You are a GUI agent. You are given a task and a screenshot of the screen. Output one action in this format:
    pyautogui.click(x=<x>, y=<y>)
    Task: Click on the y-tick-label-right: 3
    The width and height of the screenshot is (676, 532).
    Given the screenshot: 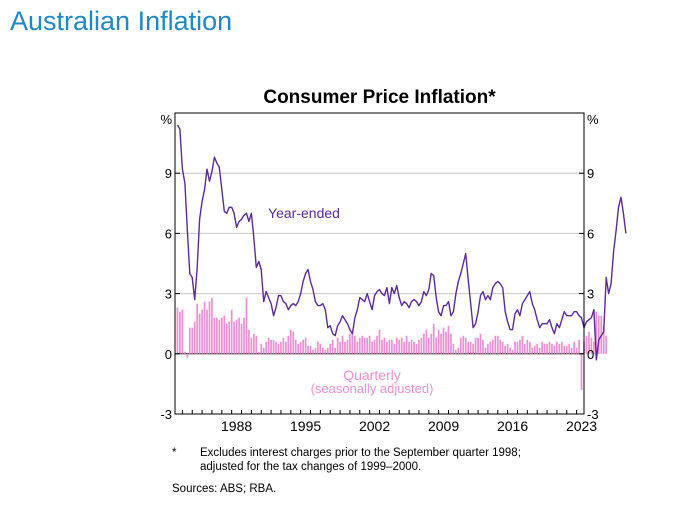 What is the action you would take?
    pyautogui.click(x=590, y=294)
    